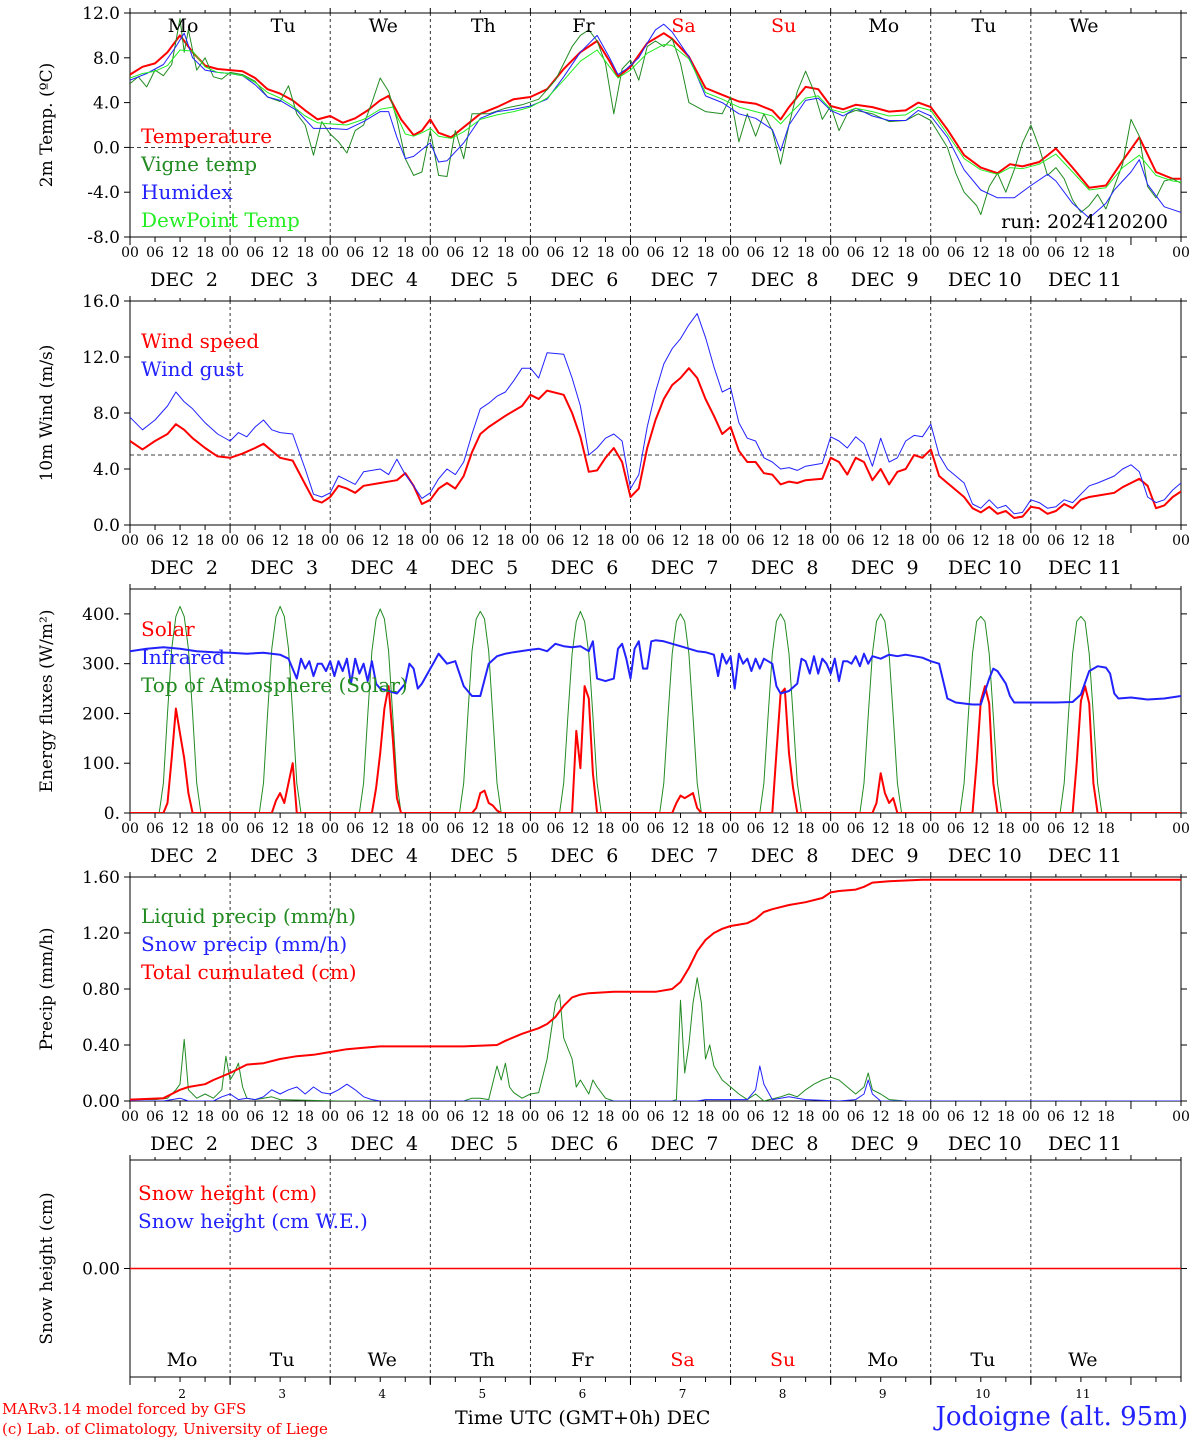 This screenshot has height=1440, width=1194. Describe the element at coordinates (249, 972) in the screenshot. I see `legend-entry: Total cumulated (cm)` at that location.